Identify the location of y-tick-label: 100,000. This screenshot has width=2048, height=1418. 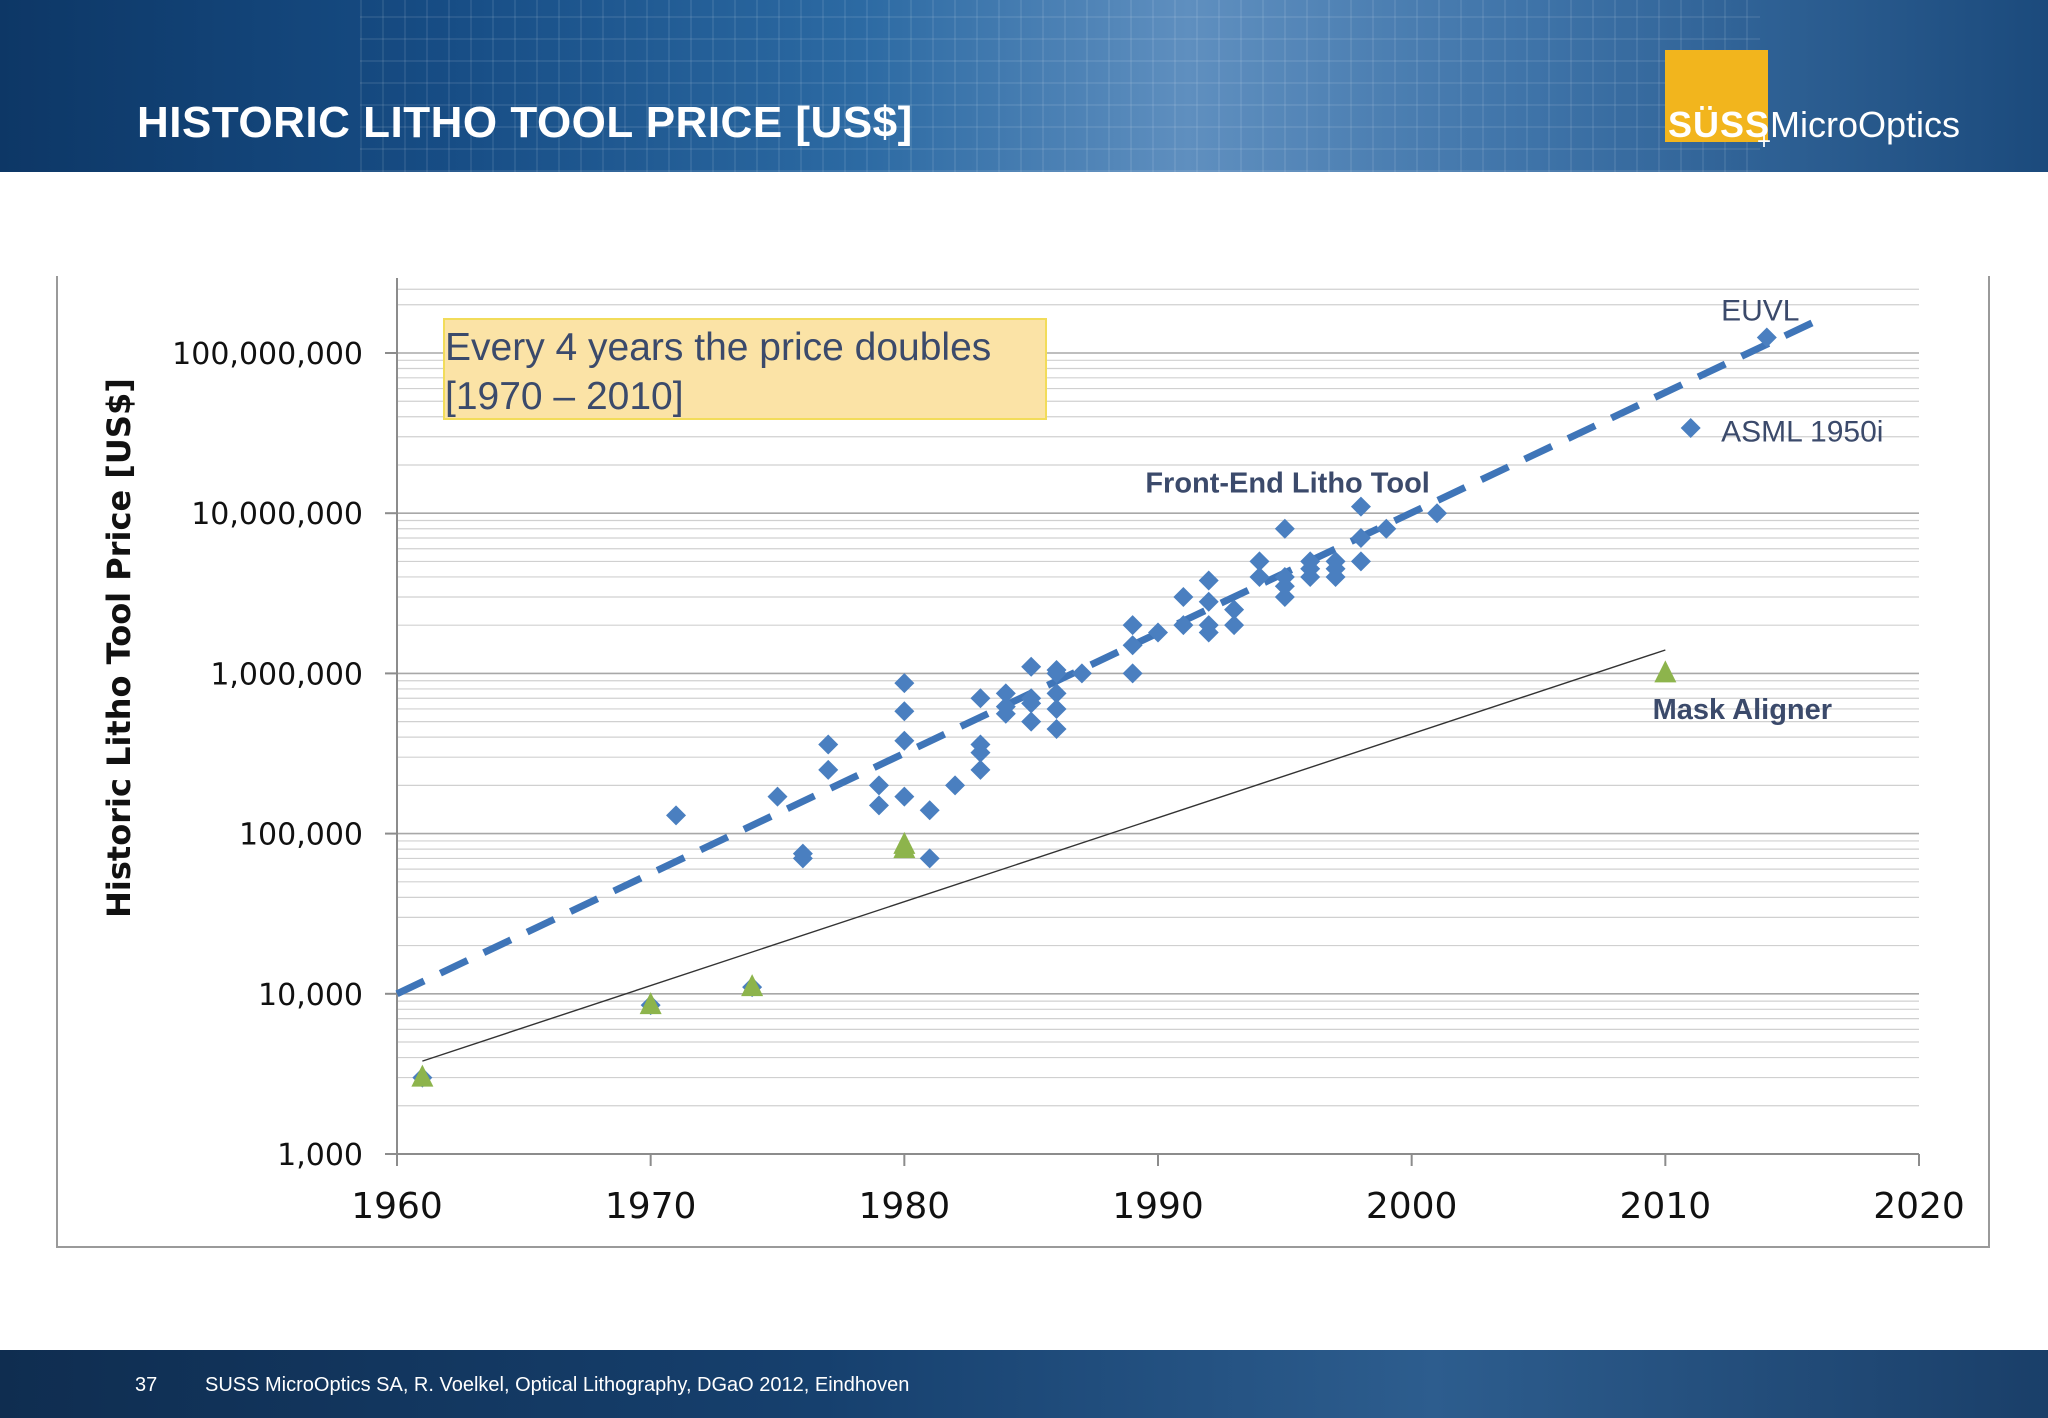
(301, 835).